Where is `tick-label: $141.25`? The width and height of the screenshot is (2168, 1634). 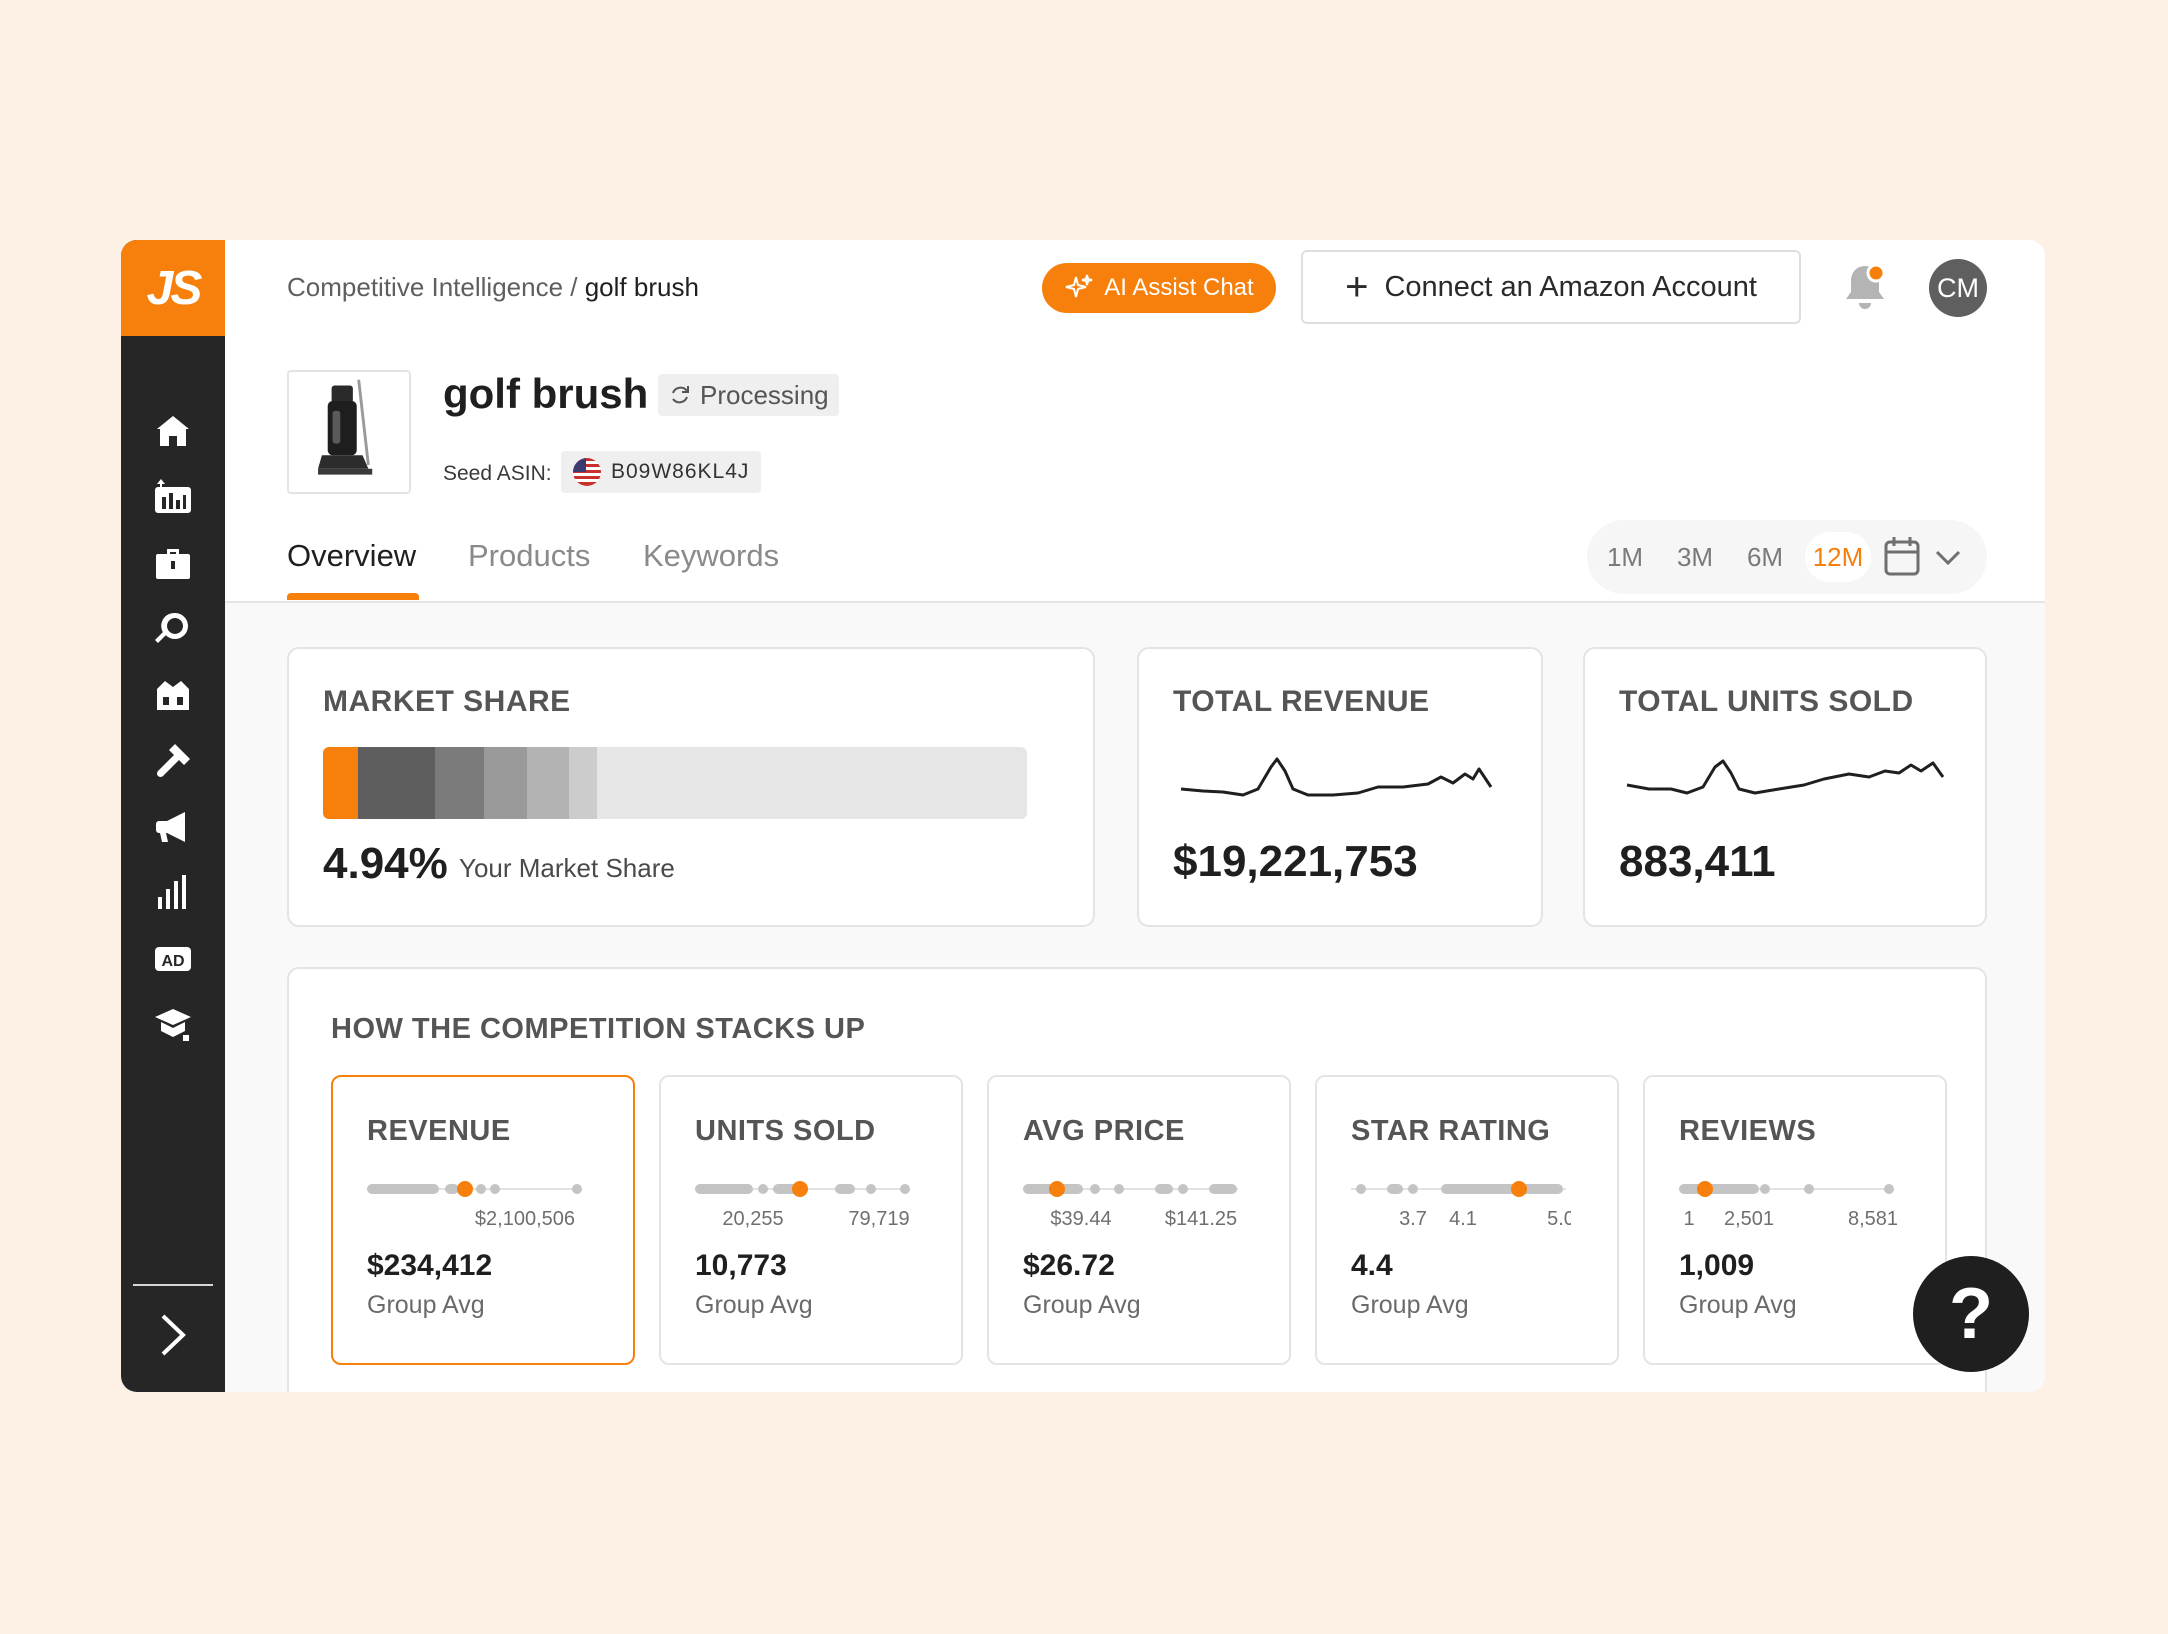 tick-label: $141.25 is located at coordinates (1201, 1219).